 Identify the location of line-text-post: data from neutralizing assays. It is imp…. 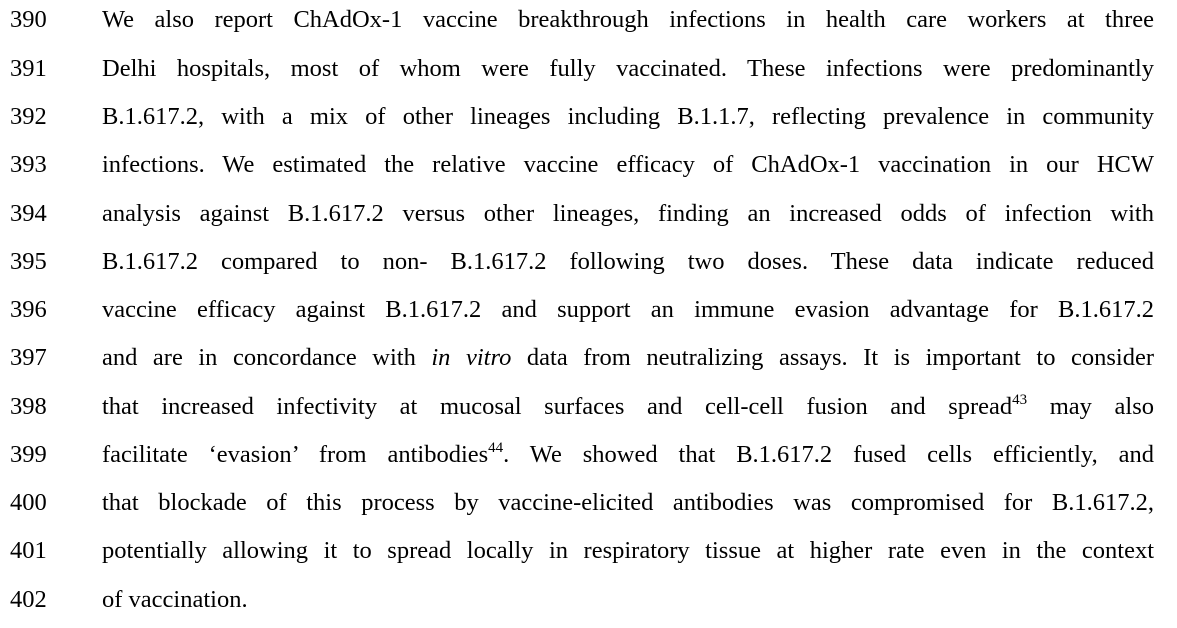
(832, 357).